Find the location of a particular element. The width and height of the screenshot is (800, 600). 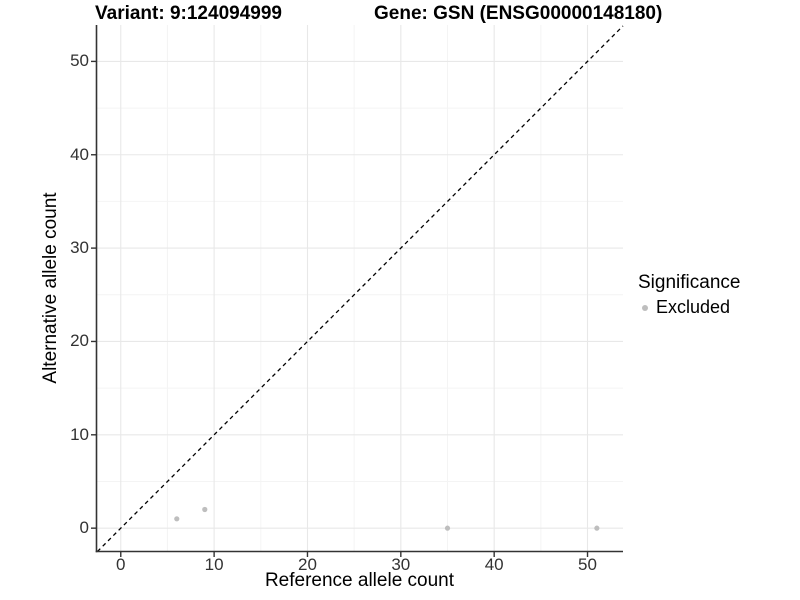

x-tick-label: 20 is located at coordinates (307, 564).